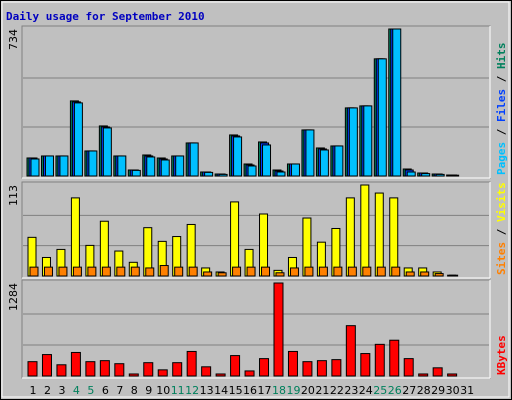 The image size is (512, 400). I want to click on x-tick-label: 17, so click(265, 390).